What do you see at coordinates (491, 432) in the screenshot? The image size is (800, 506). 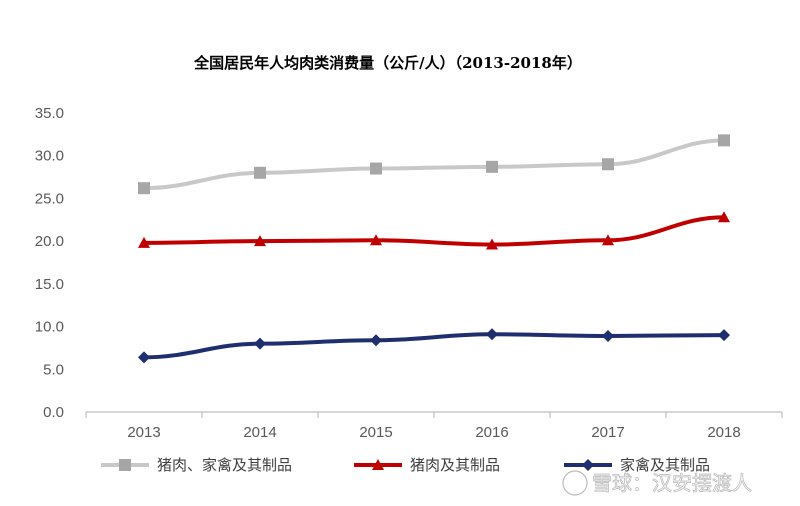 I see `x-tick-label: 2016` at bounding box center [491, 432].